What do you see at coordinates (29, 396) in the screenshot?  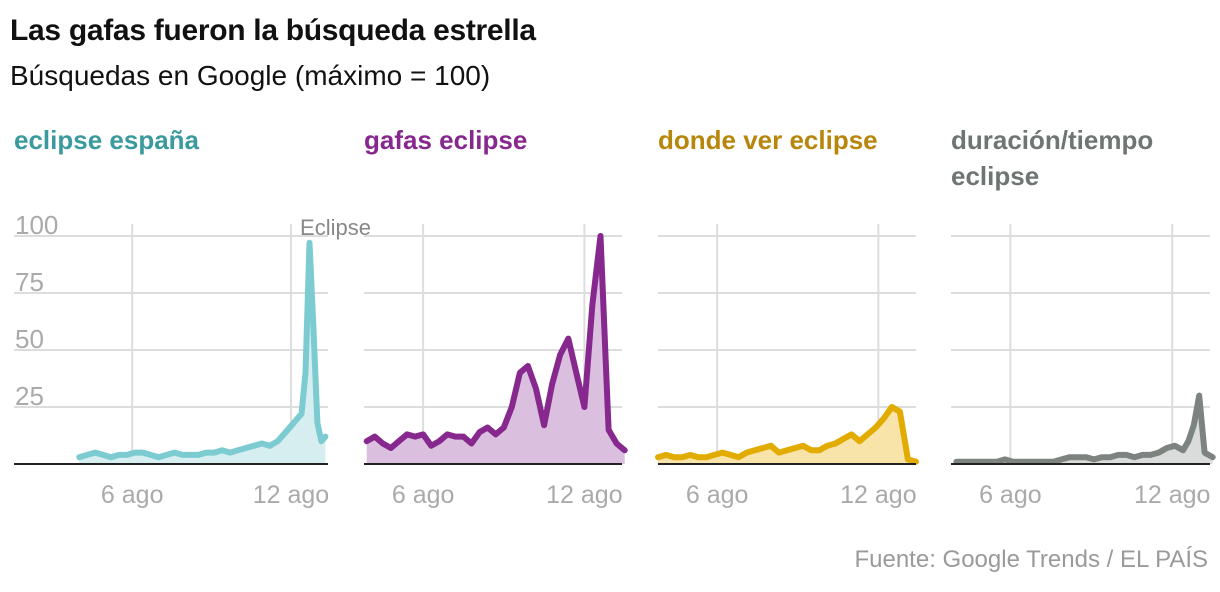 I see `y-tick-label: 25` at bounding box center [29, 396].